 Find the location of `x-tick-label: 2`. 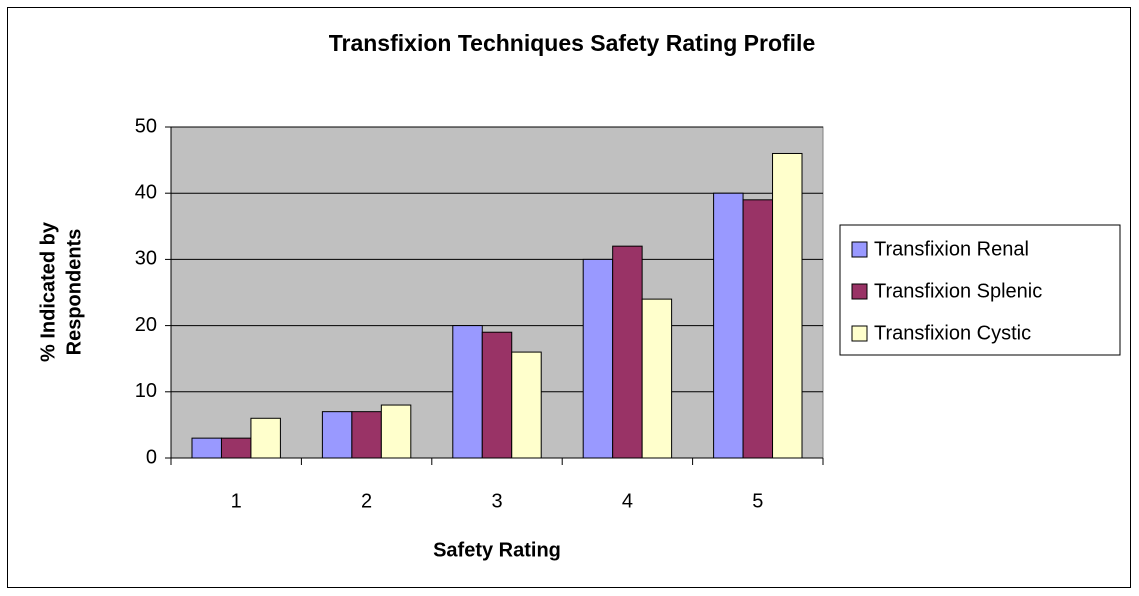

x-tick-label: 2 is located at coordinates (366, 501).